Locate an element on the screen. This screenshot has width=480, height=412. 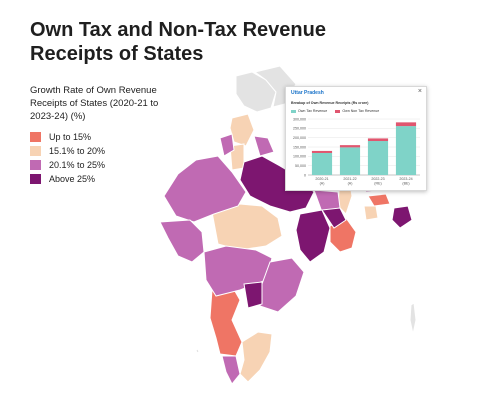
map-region-tripura-mizoram is located at coordinates (402, 217).